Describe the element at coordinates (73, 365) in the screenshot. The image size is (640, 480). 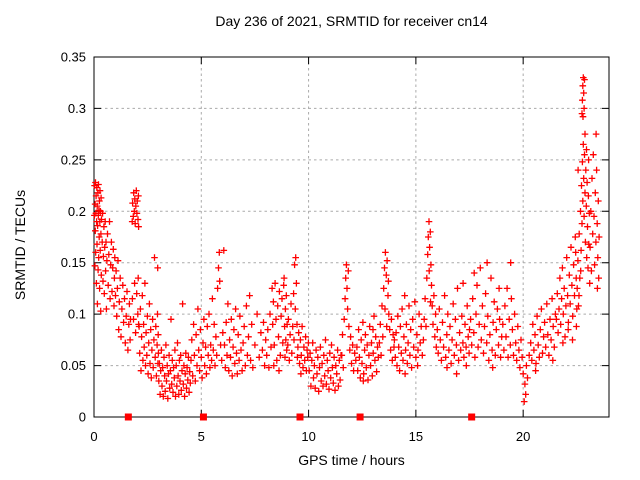
I see `y-tick-label: 0.05` at that location.